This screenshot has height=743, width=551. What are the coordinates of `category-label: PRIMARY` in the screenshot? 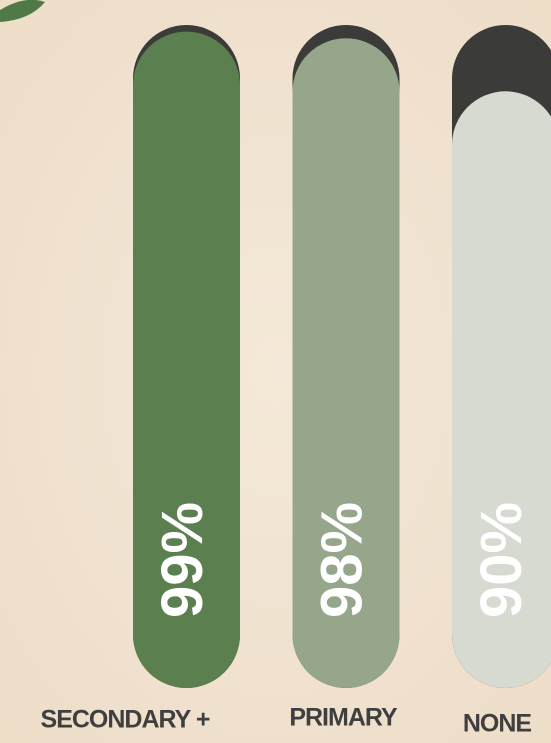 It's located at (343, 718).